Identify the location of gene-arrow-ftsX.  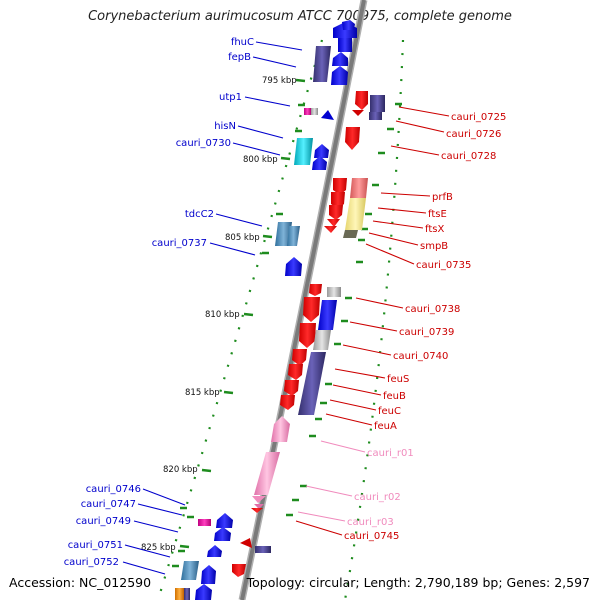
(333, 223).